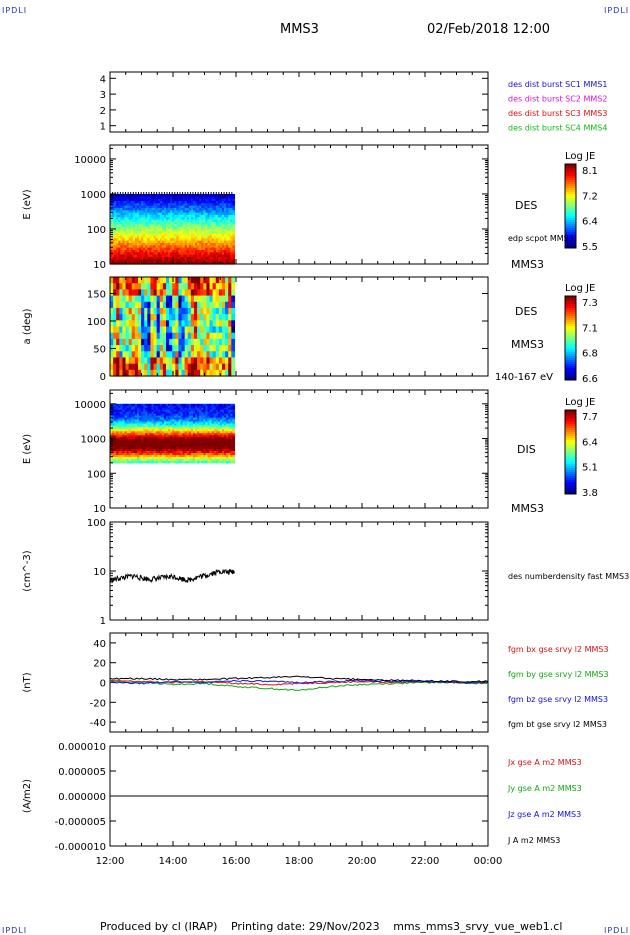 This screenshot has height=935, width=630. I want to click on spacecraft-label-des-pitch: MMS3, so click(527, 344).